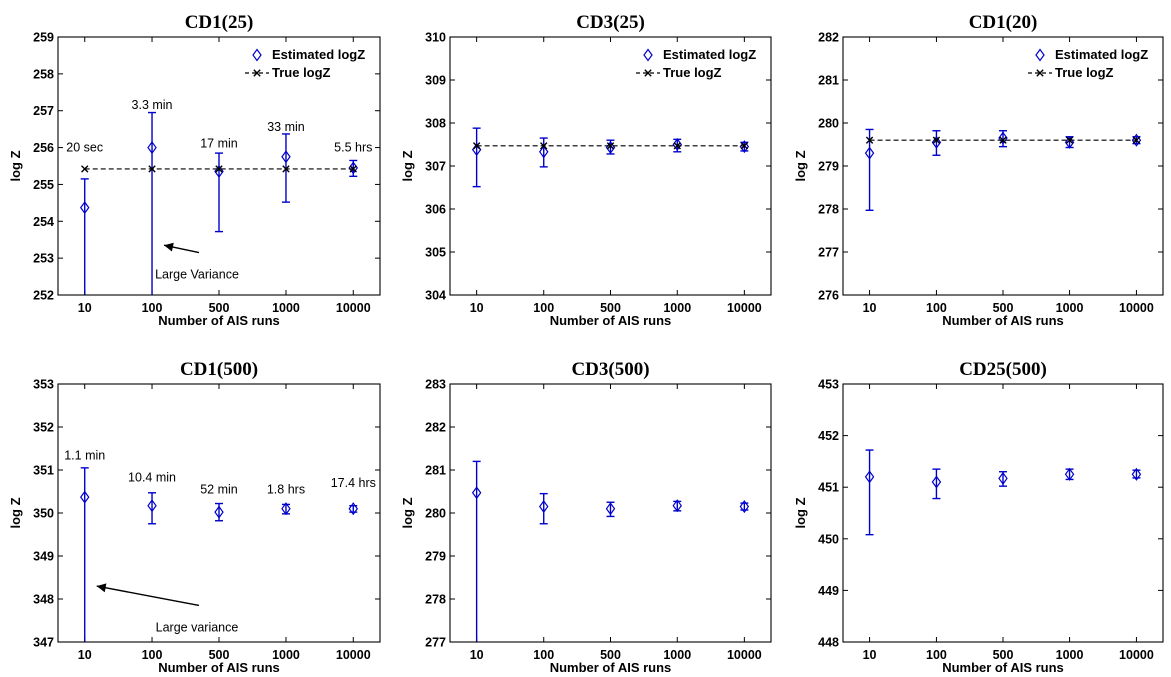 The width and height of the screenshot is (1171, 677). What do you see at coordinates (148, 596) in the screenshot?
I see `annotation-arrow` at bounding box center [148, 596].